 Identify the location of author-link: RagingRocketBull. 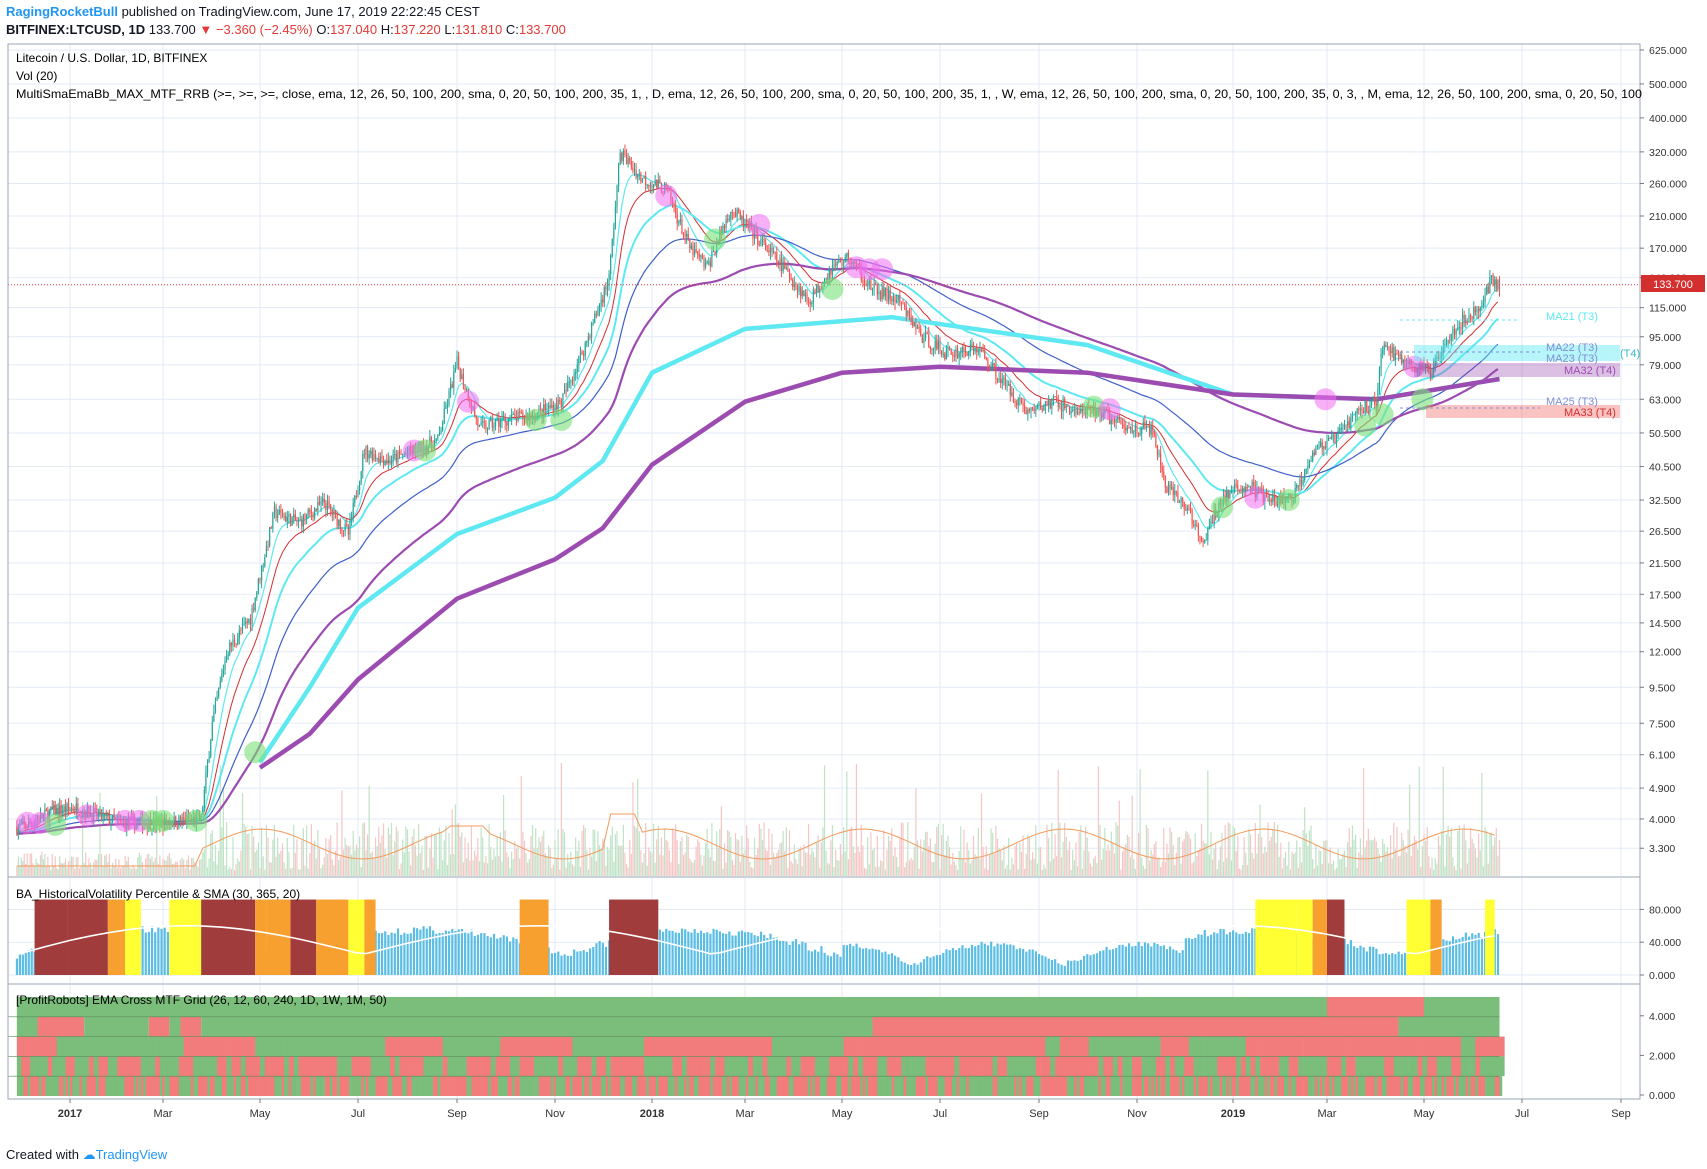
(62, 11).